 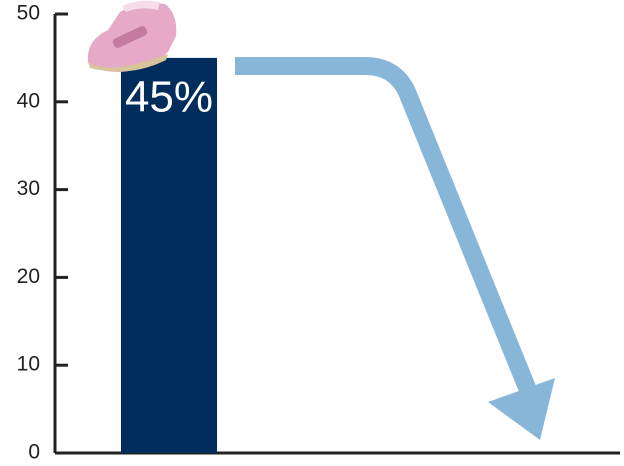 I want to click on value-label: 45%, so click(x=169, y=97).